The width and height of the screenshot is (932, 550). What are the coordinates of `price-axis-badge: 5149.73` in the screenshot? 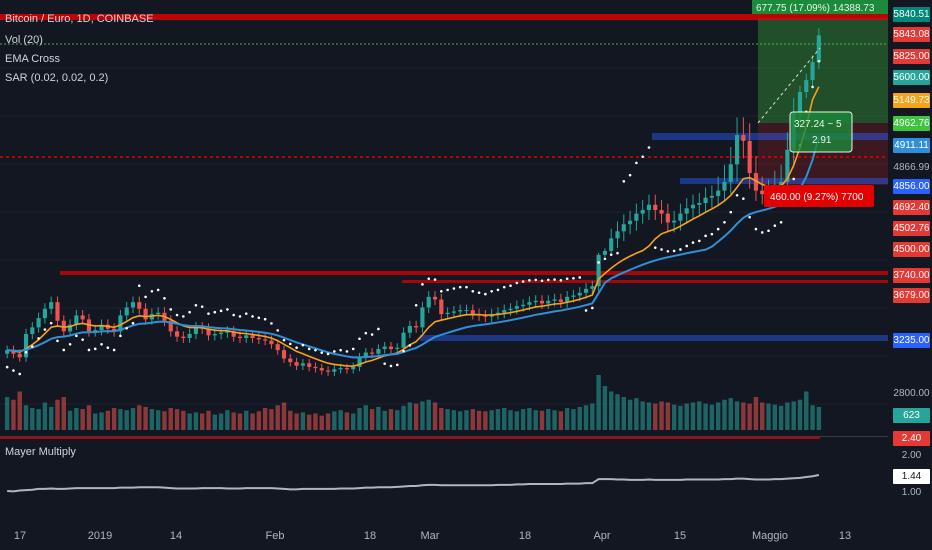 It's located at (911, 100).